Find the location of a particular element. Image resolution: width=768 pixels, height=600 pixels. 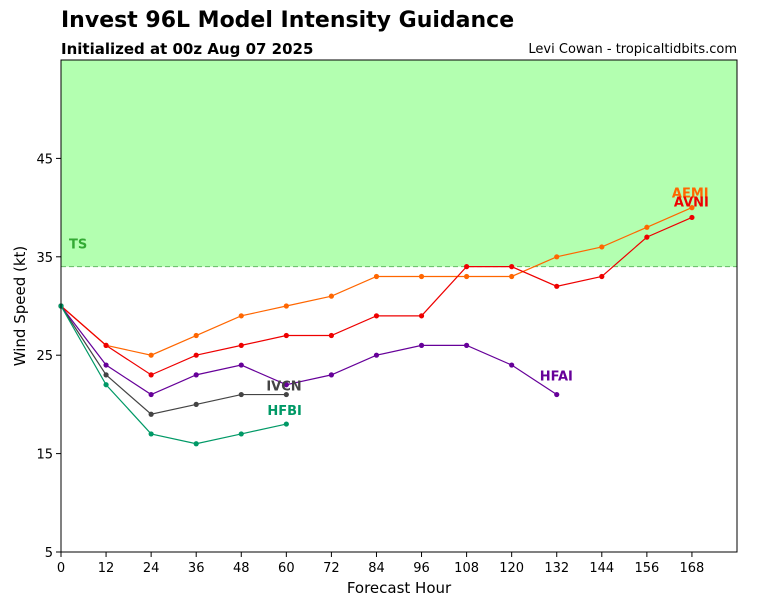

y-tick-label: 5 is located at coordinates (49, 553).